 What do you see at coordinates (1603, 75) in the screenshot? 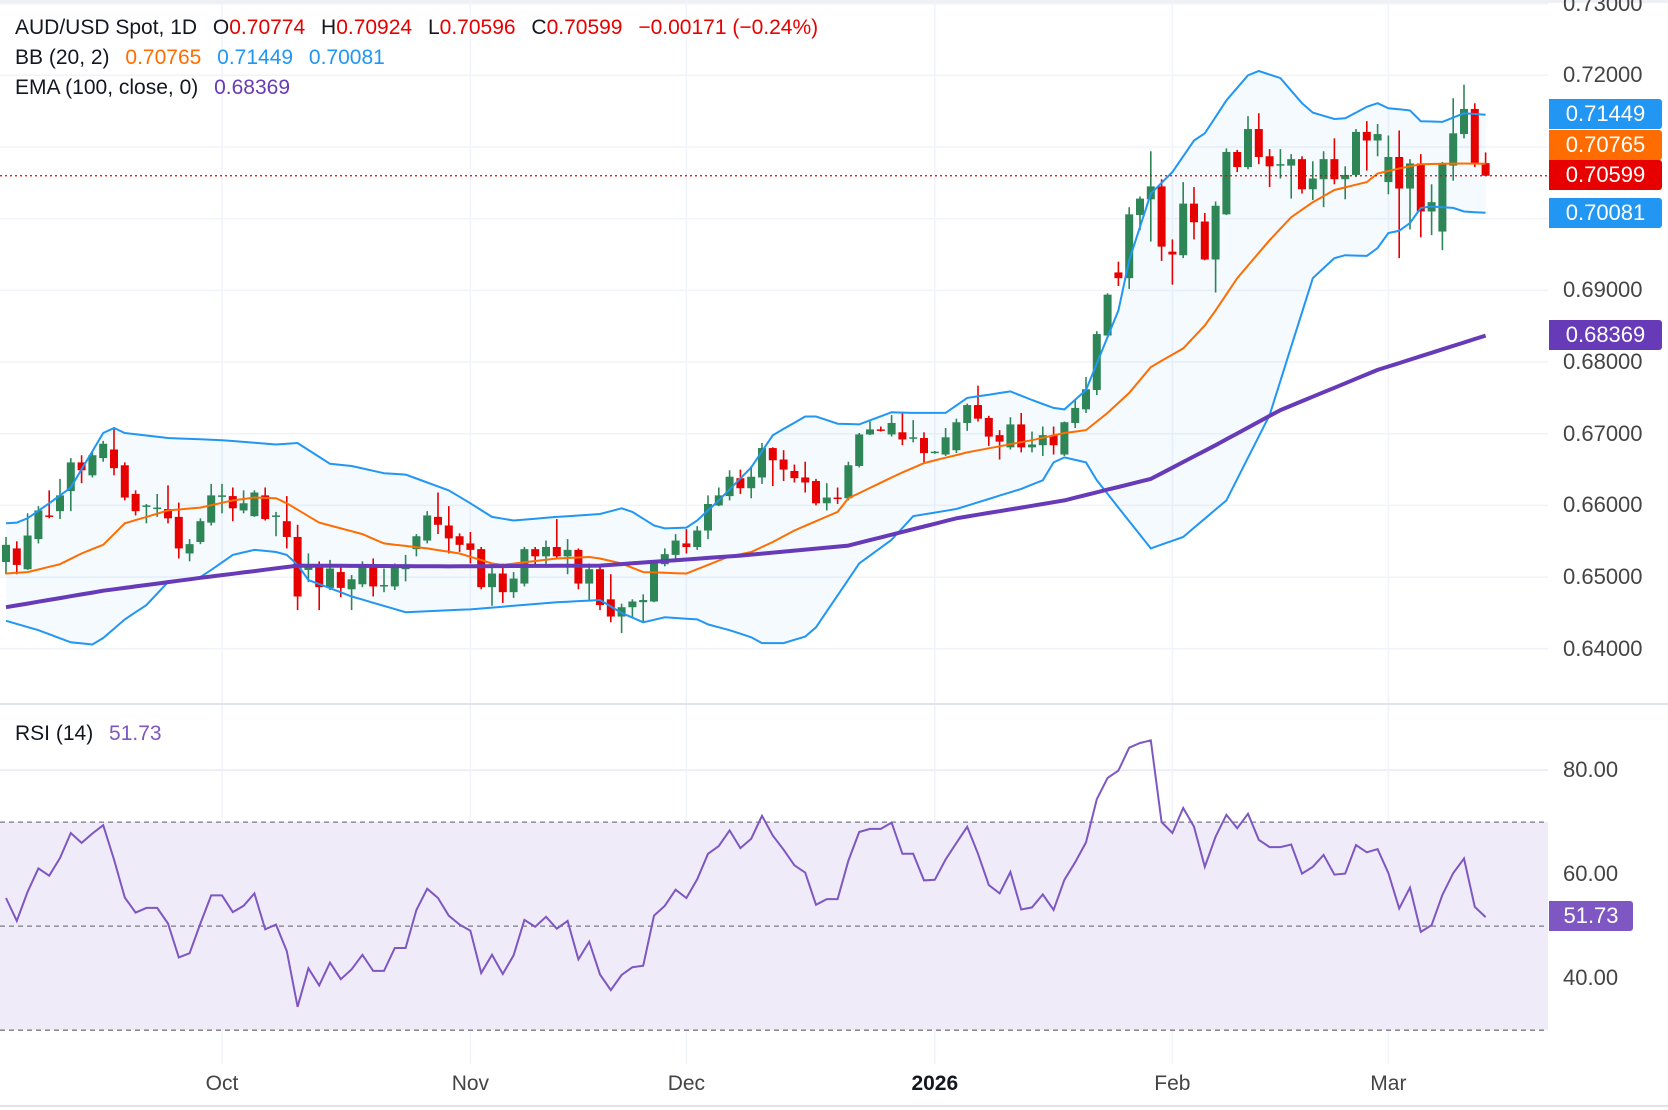
I see `price-tick-label: 0.72000` at bounding box center [1603, 75].